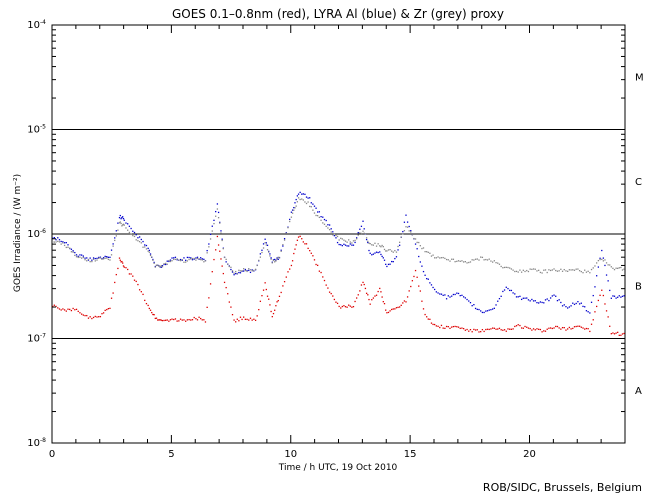  What do you see at coordinates (338, 468) in the screenshot?
I see `x-axis-label: Time / h UTC, 19 Oct 2010` at bounding box center [338, 468].